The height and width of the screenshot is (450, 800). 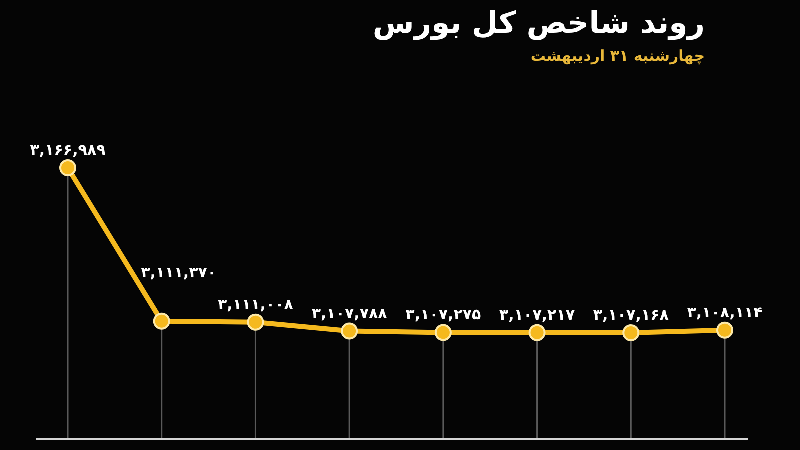 I want to click on data-label: ۳,۱۱۱,۳۷۰, so click(x=179, y=272).